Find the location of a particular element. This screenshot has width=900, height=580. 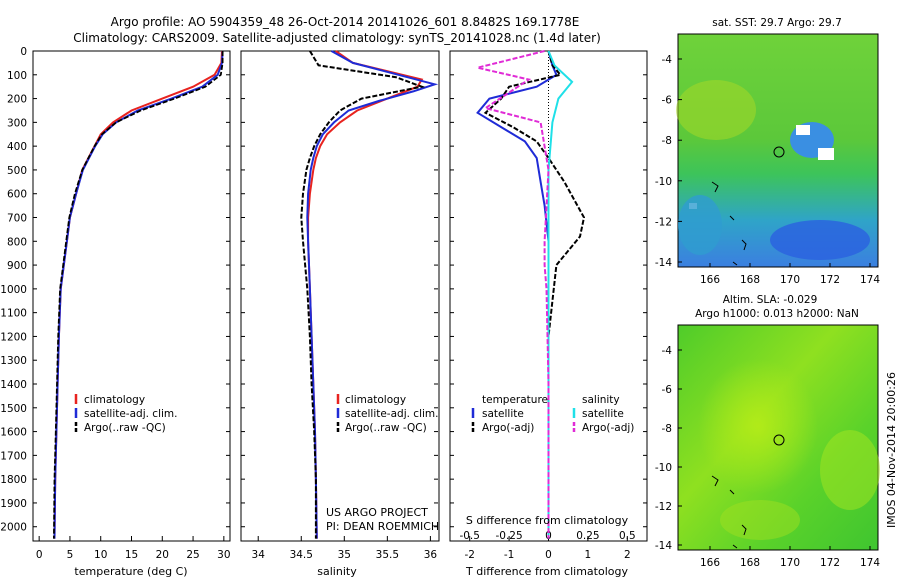

temp-legend-argo: Argo(..raw -QC) is located at coordinates (125, 428).